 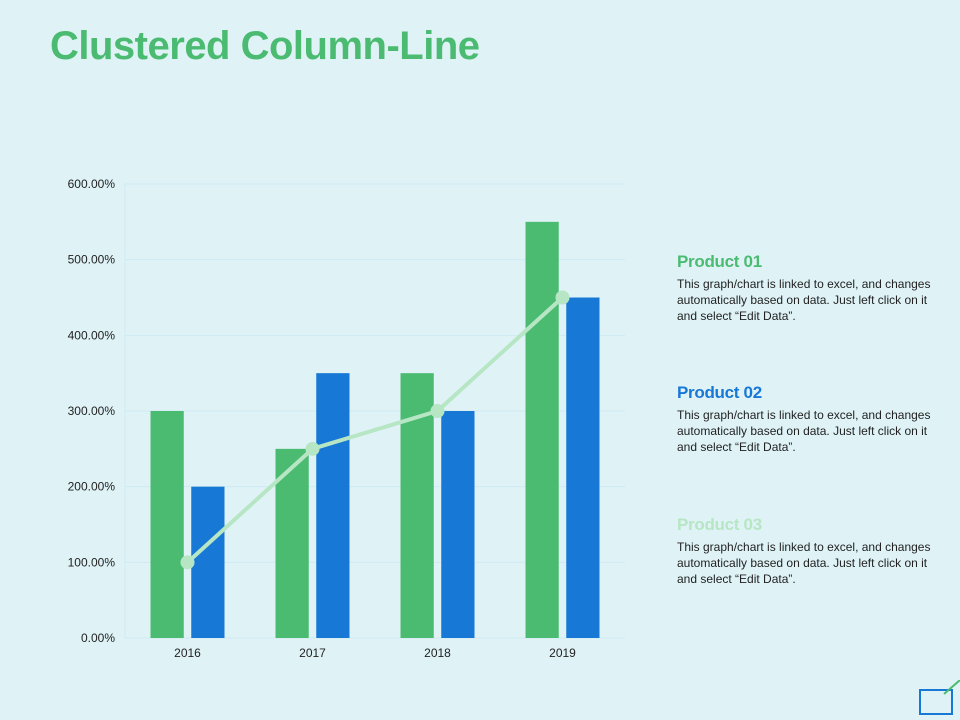 I want to click on y-tick-label: 300.00%, so click(x=92, y=411).